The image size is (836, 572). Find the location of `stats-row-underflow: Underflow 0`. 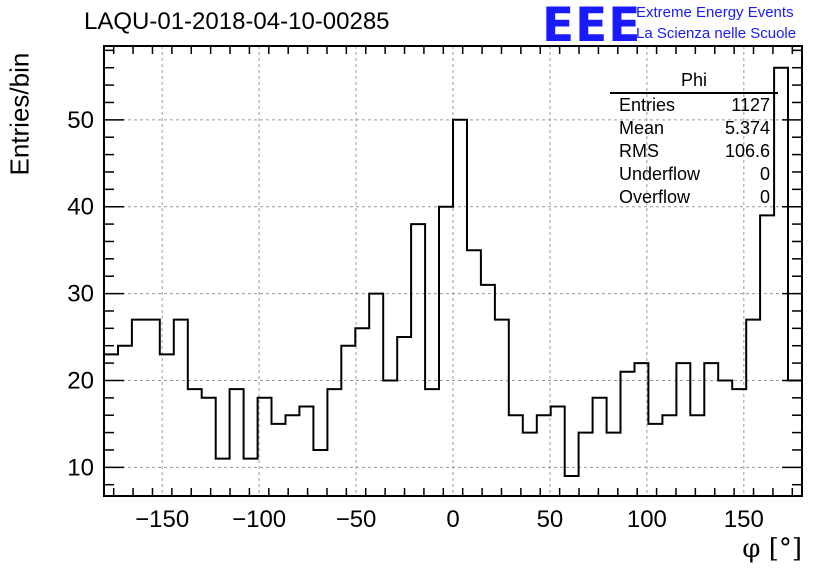

stats-row-underflow: Underflow 0 is located at coordinates (694, 174).